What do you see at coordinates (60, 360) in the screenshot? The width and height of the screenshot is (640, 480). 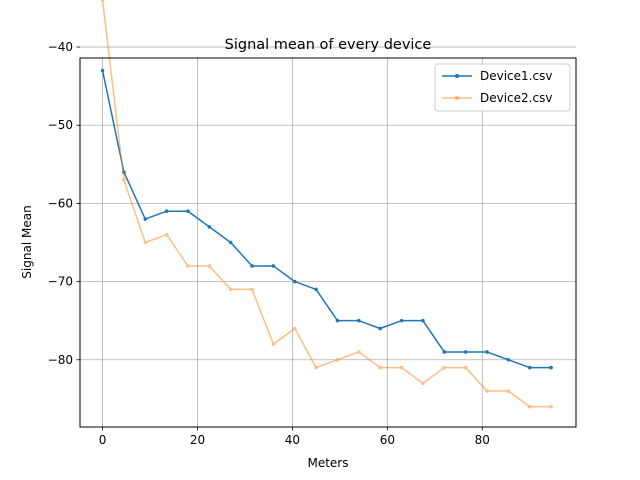 I see `y-tick-label: −80` at bounding box center [60, 360].